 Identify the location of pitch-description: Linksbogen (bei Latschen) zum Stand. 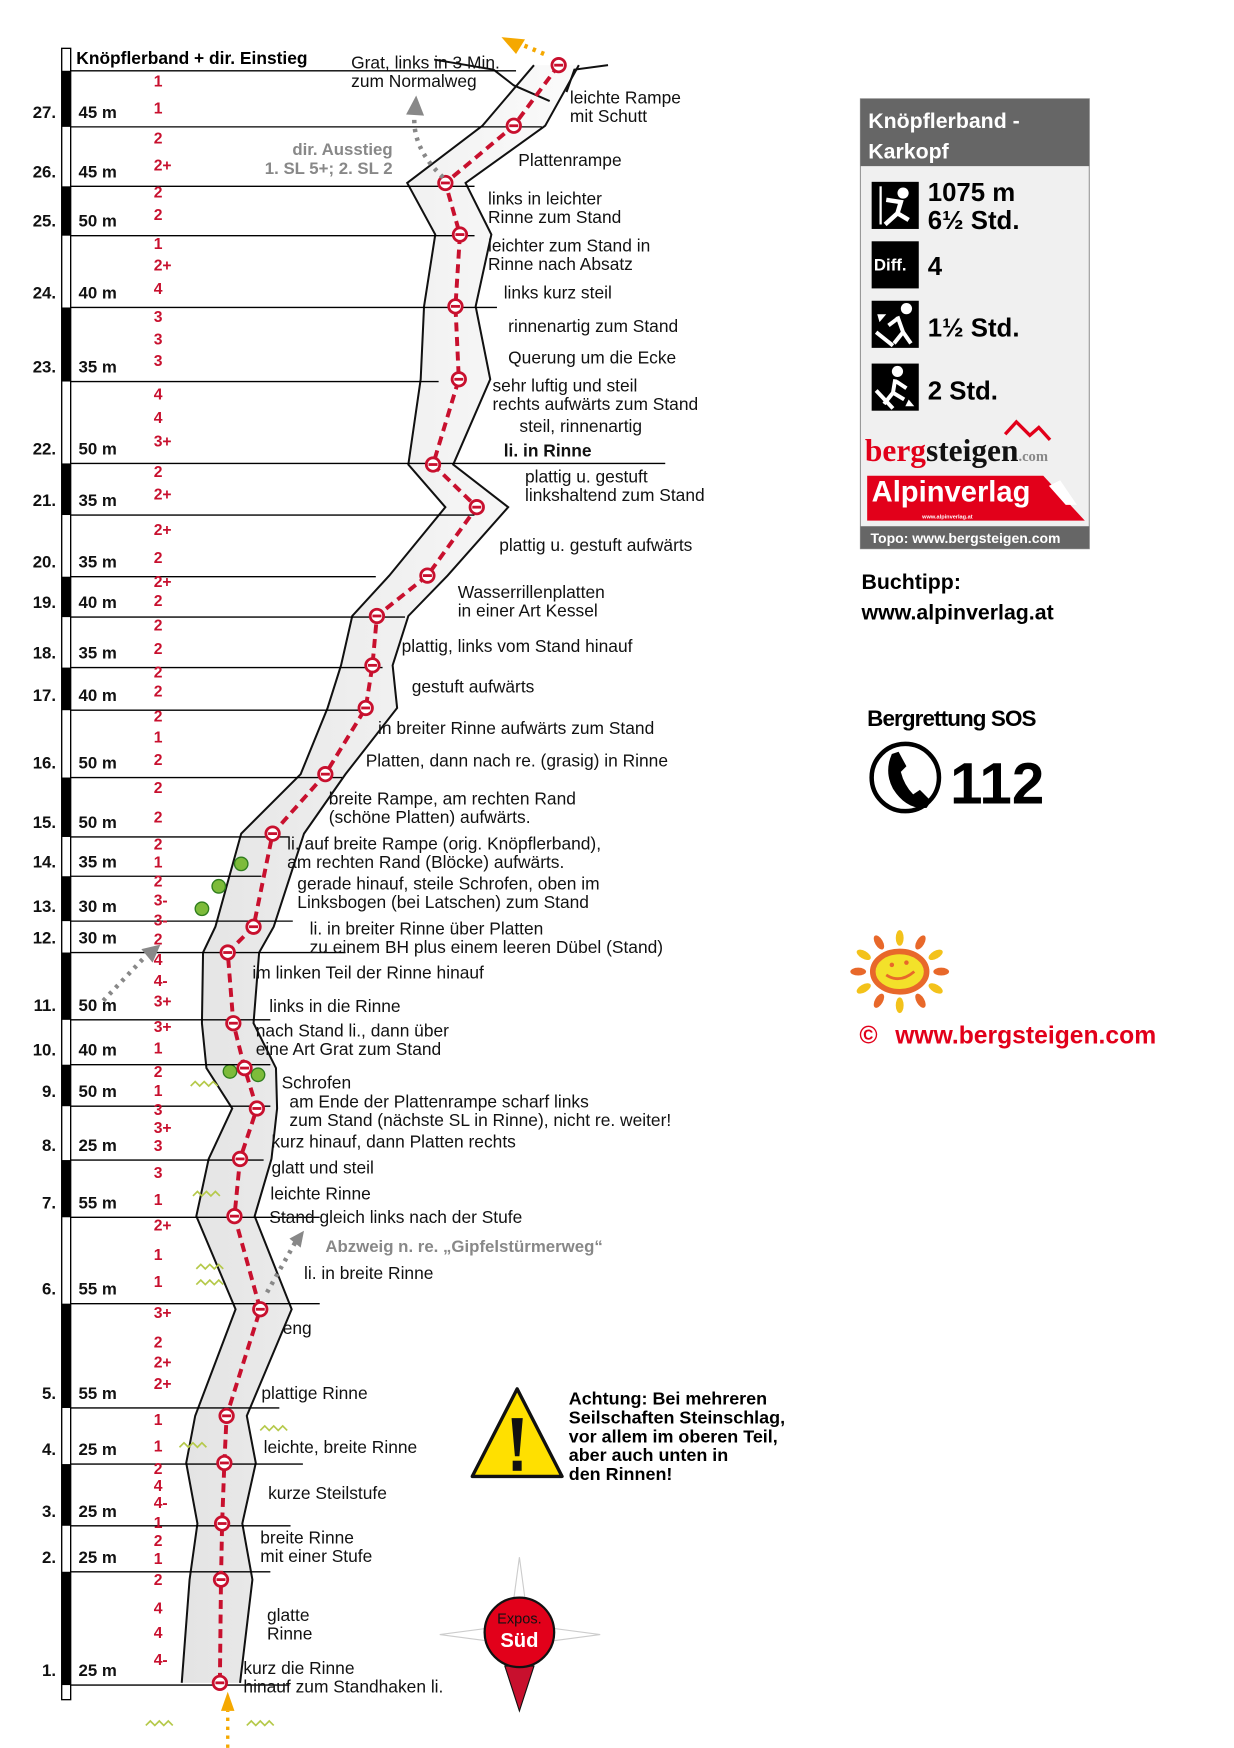
(443, 902).